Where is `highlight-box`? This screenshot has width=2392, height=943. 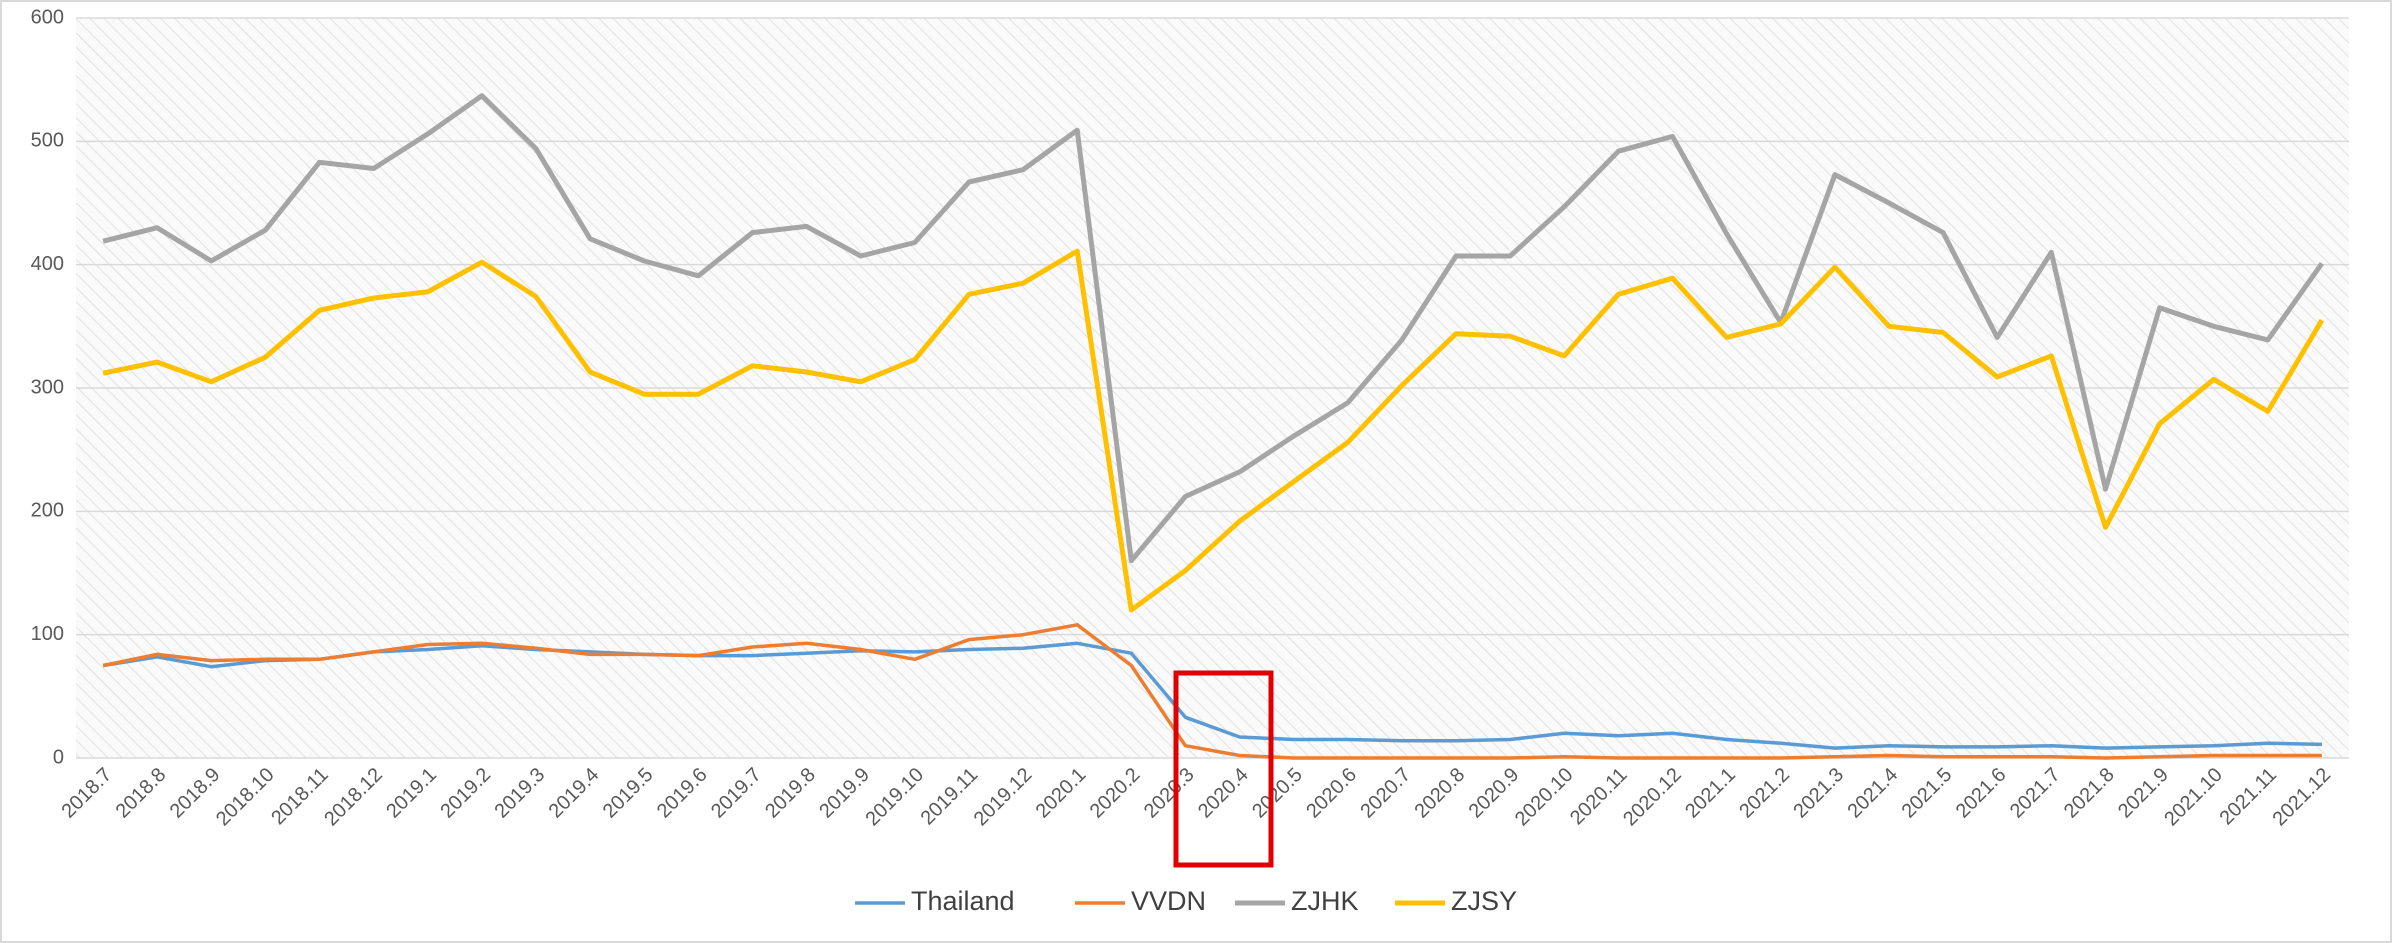
highlight-box is located at coordinates (1223, 769).